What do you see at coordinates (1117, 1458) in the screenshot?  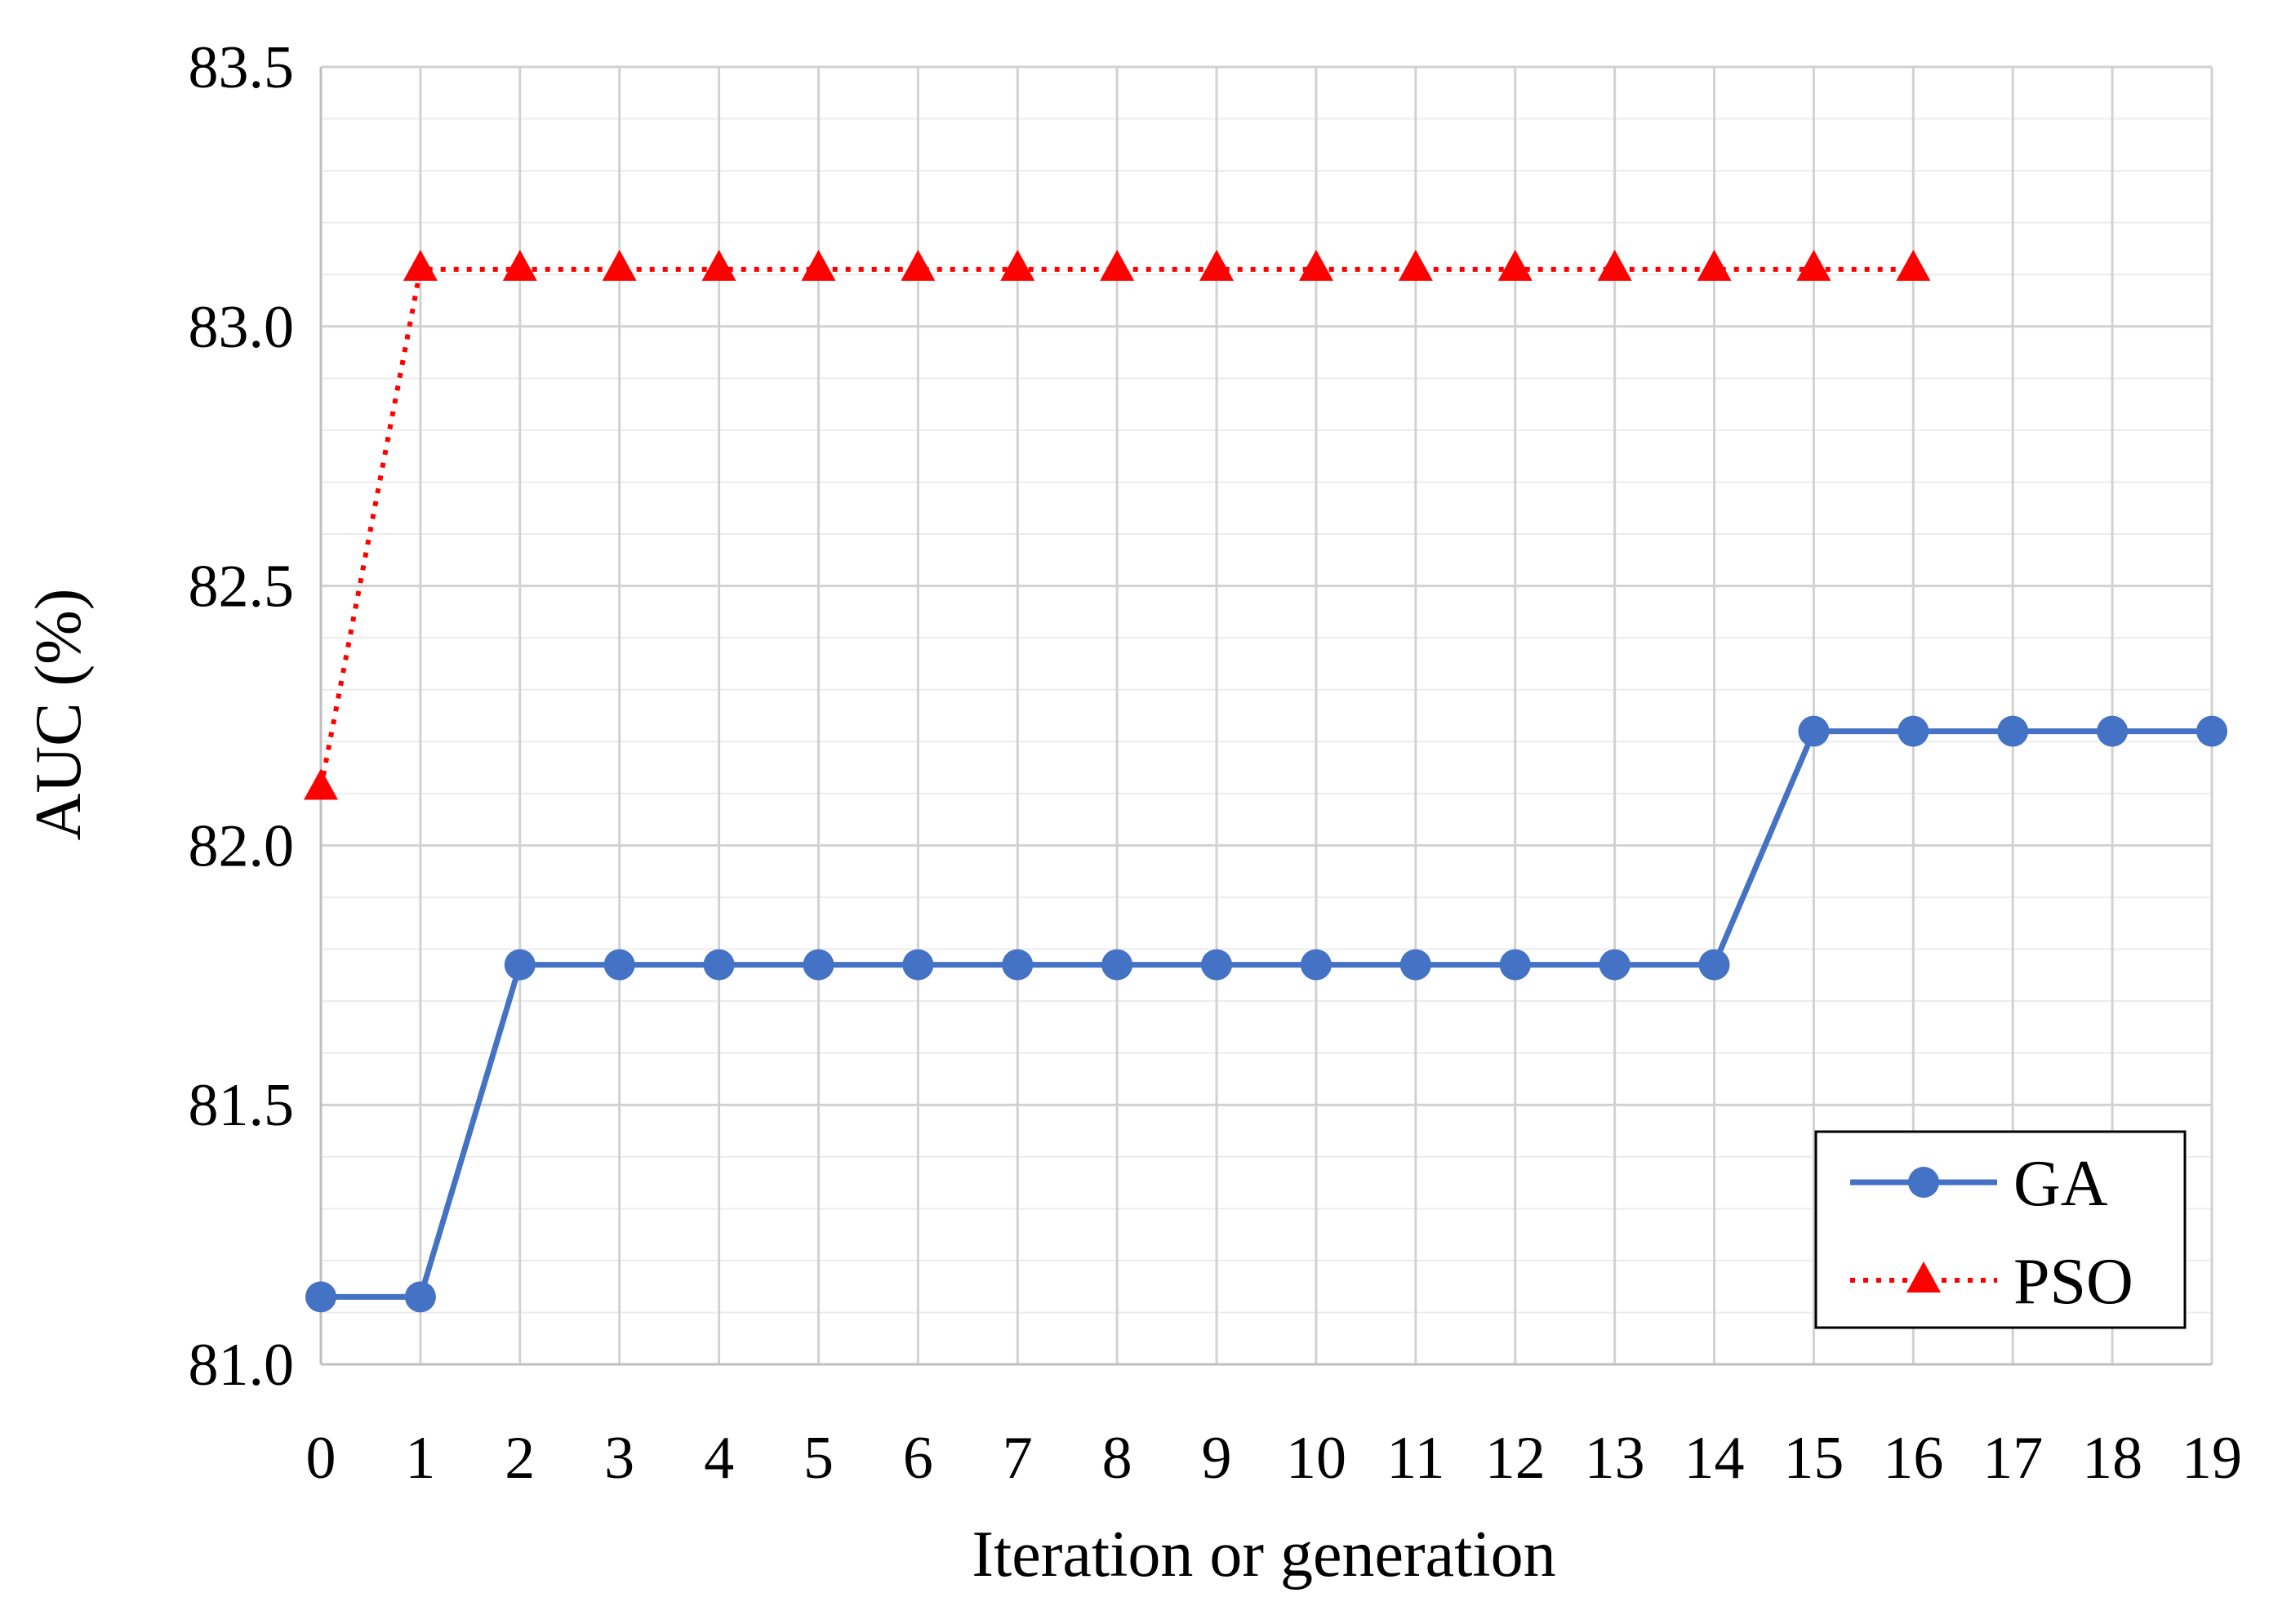 I see `x-tick-label: 8` at bounding box center [1117, 1458].